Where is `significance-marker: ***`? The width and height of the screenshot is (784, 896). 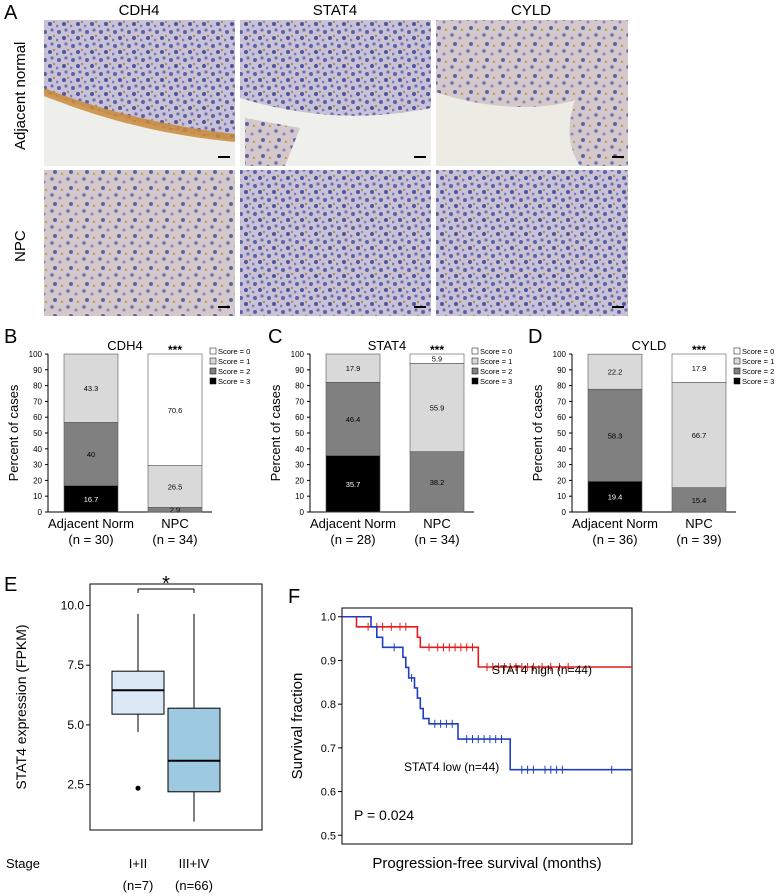
significance-marker: *** is located at coordinates (175, 350).